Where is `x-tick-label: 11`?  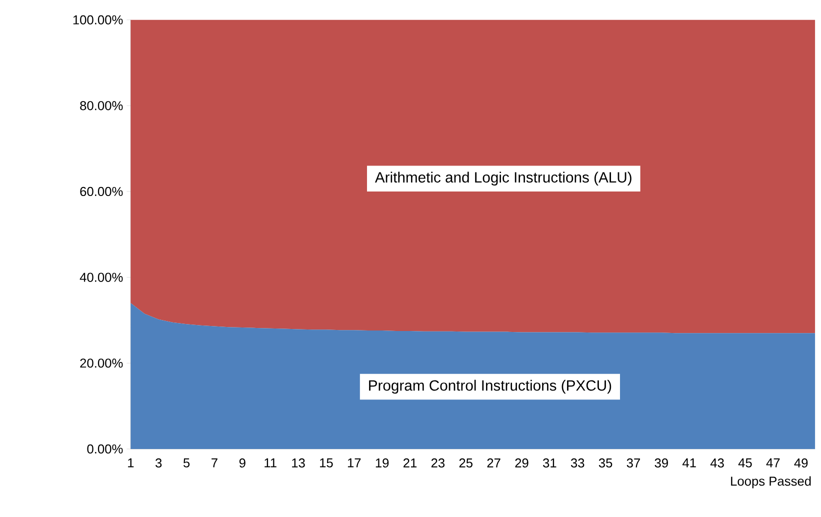
x-tick-label: 11 is located at coordinates (270, 463).